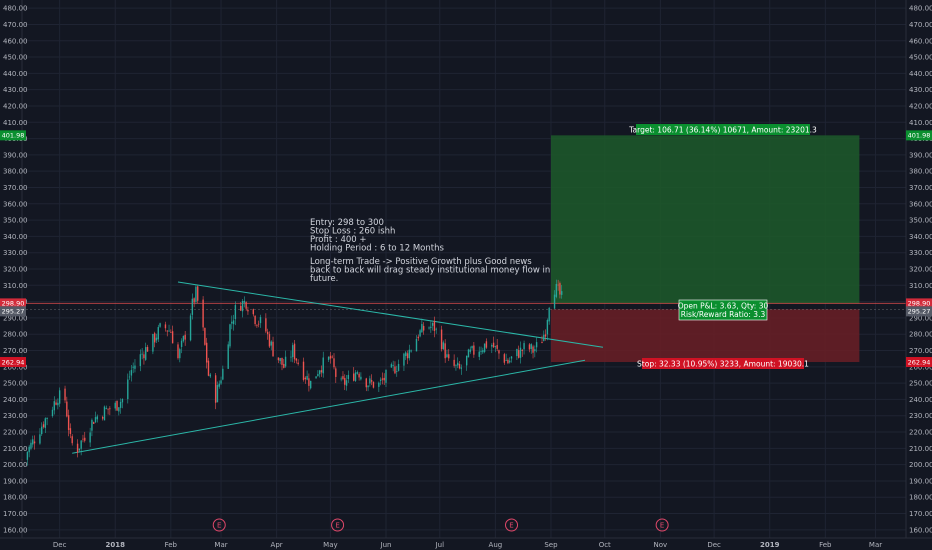 The width and height of the screenshot is (932, 550). What do you see at coordinates (920, 270) in the screenshot?
I see `y-tick-label-right: 320.00` at bounding box center [920, 270].